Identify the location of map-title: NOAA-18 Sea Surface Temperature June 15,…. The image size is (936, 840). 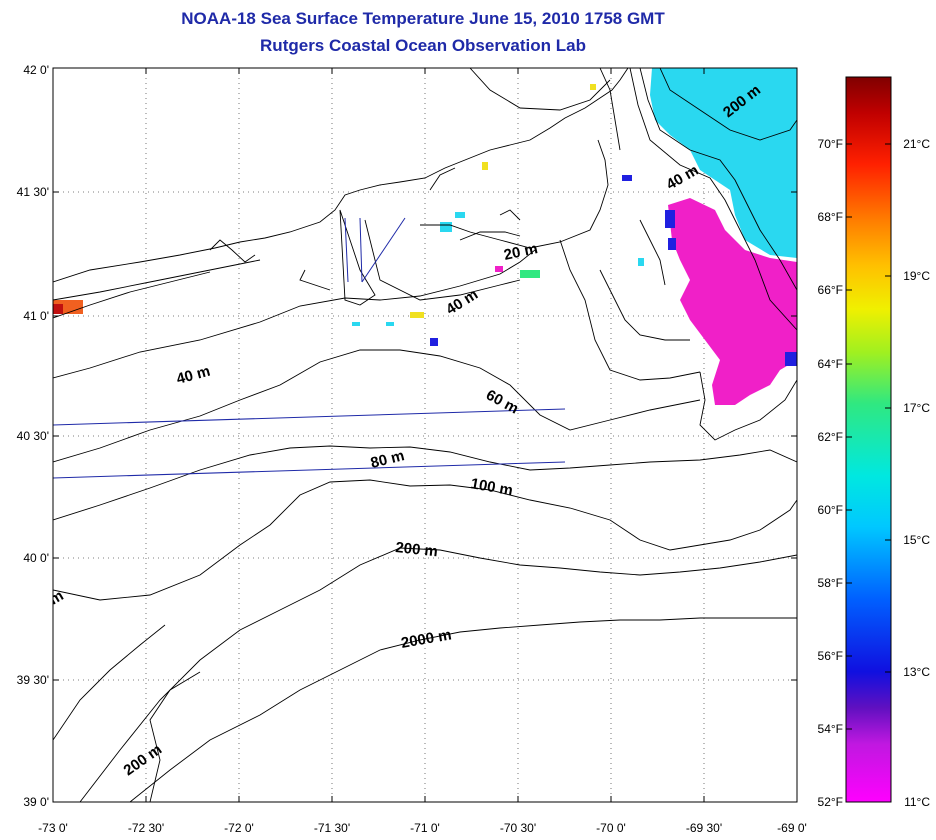
(423, 18).